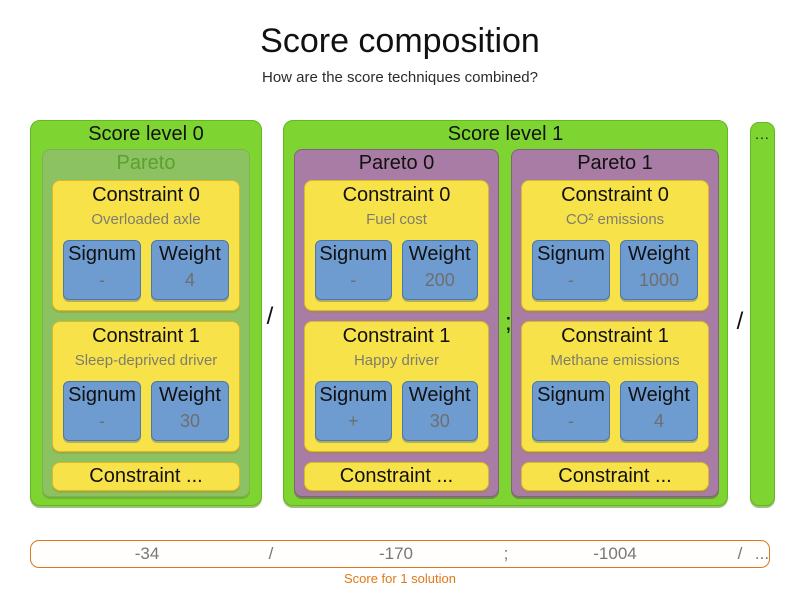  What do you see at coordinates (615, 219) in the screenshot?
I see `constraint-subtitle: CO² emissions` at bounding box center [615, 219].